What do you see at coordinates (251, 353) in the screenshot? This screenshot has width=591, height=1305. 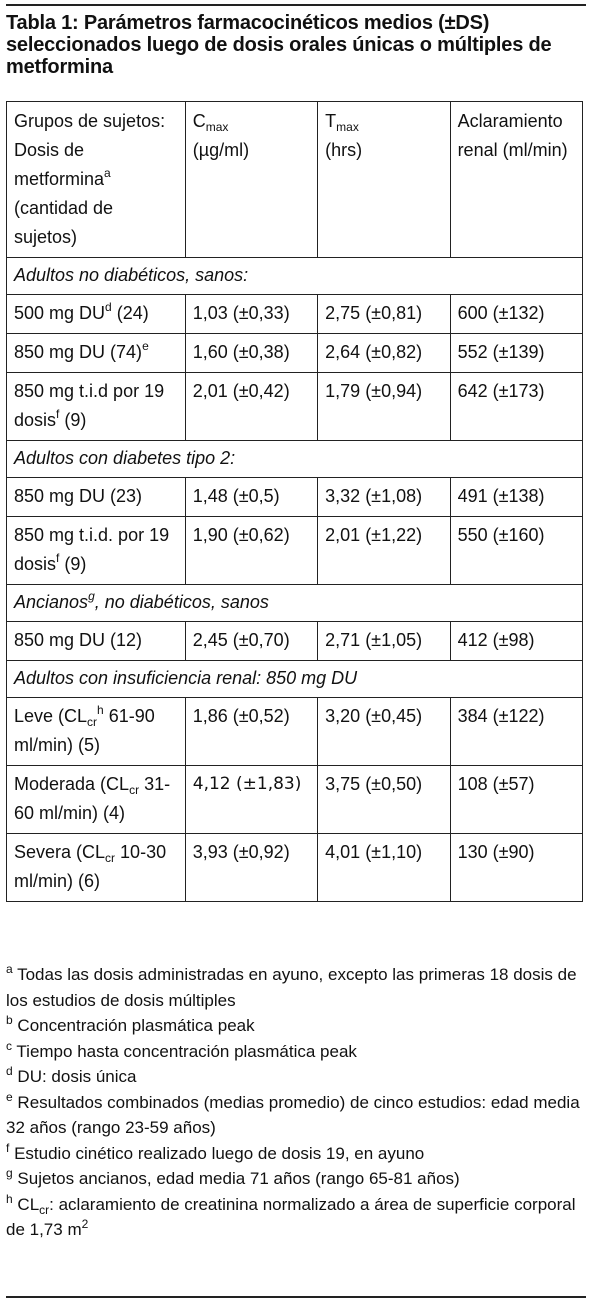 I see `cell-cmax: 1,60 (±0,38)` at bounding box center [251, 353].